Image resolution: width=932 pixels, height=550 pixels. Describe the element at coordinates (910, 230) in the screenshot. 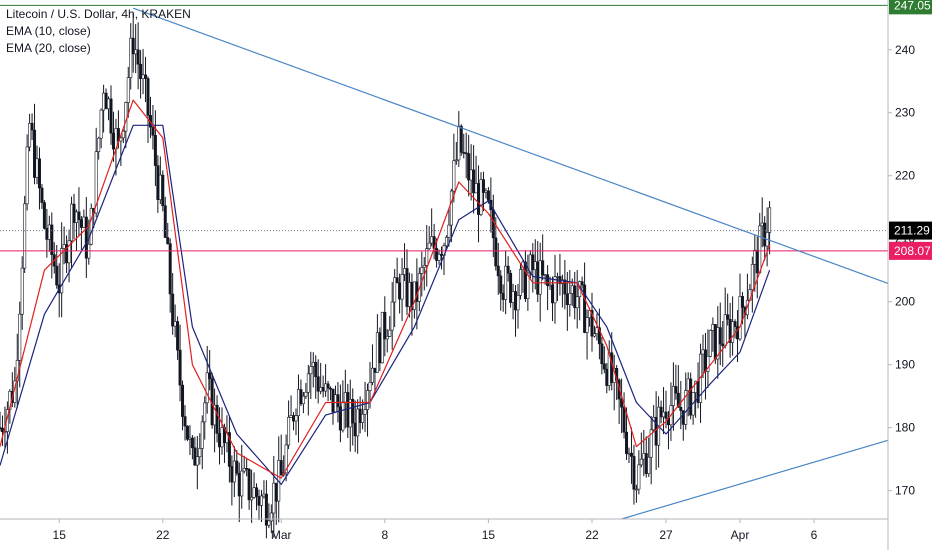

I see `price-tag-bg-211.29` at that location.